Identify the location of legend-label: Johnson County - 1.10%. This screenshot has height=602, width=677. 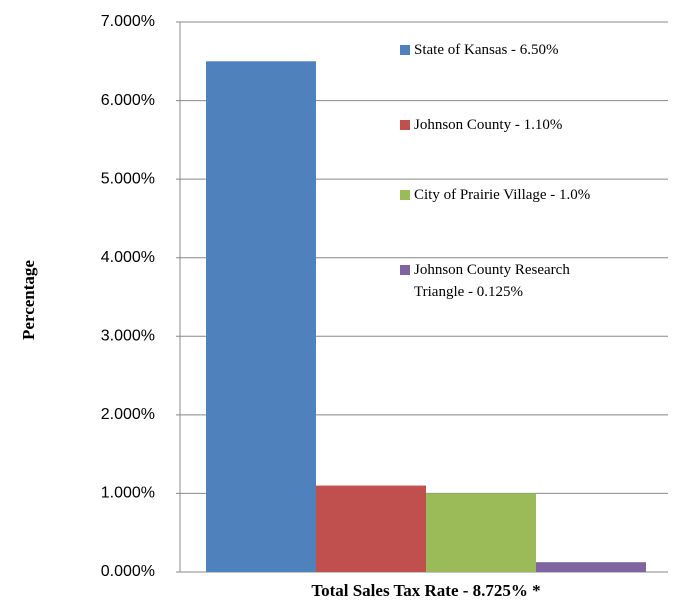
(488, 125).